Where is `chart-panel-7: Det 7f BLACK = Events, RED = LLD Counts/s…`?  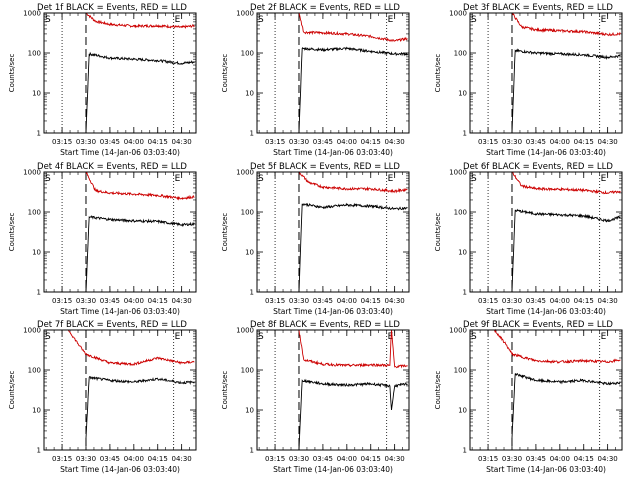
chart-panel-7: Det 7f BLACK = Events, RED = LLD Counts/s… is located at coordinates (102, 397).